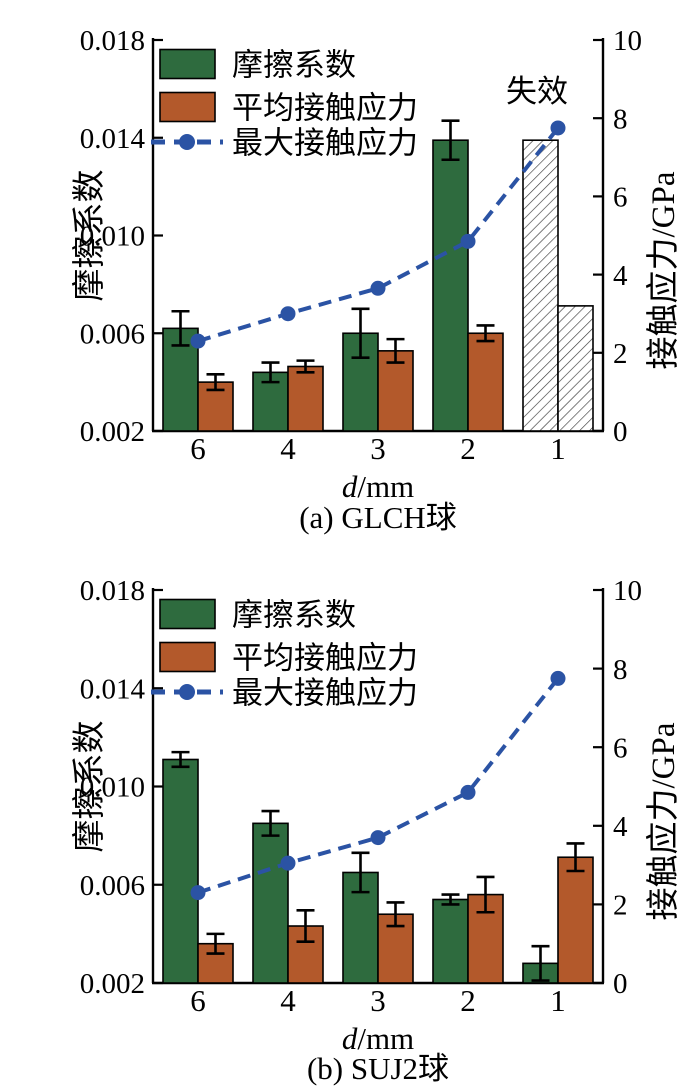  I want to click on caption-b: (b) SUJ2球, so click(378, 1068).